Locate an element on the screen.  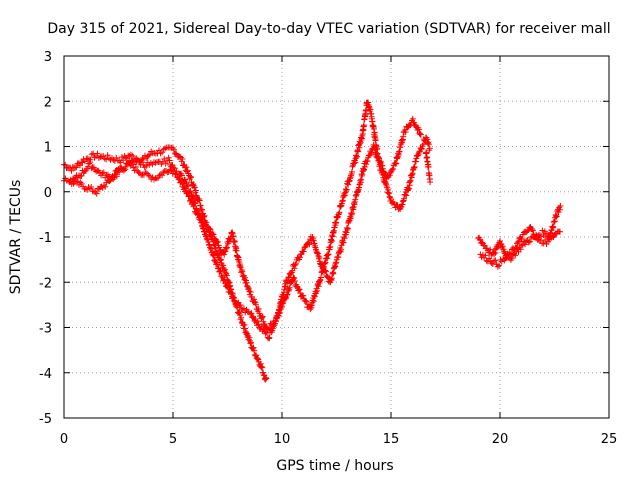
x-tick-label: 10 is located at coordinates (282, 439).